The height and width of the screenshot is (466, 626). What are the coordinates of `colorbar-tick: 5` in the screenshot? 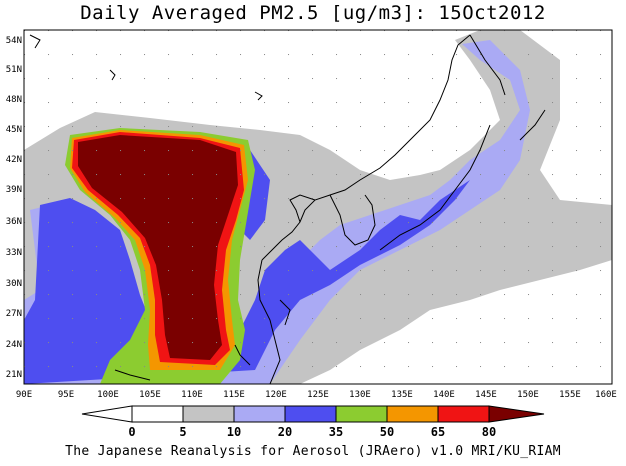 It's located at (183, 432).